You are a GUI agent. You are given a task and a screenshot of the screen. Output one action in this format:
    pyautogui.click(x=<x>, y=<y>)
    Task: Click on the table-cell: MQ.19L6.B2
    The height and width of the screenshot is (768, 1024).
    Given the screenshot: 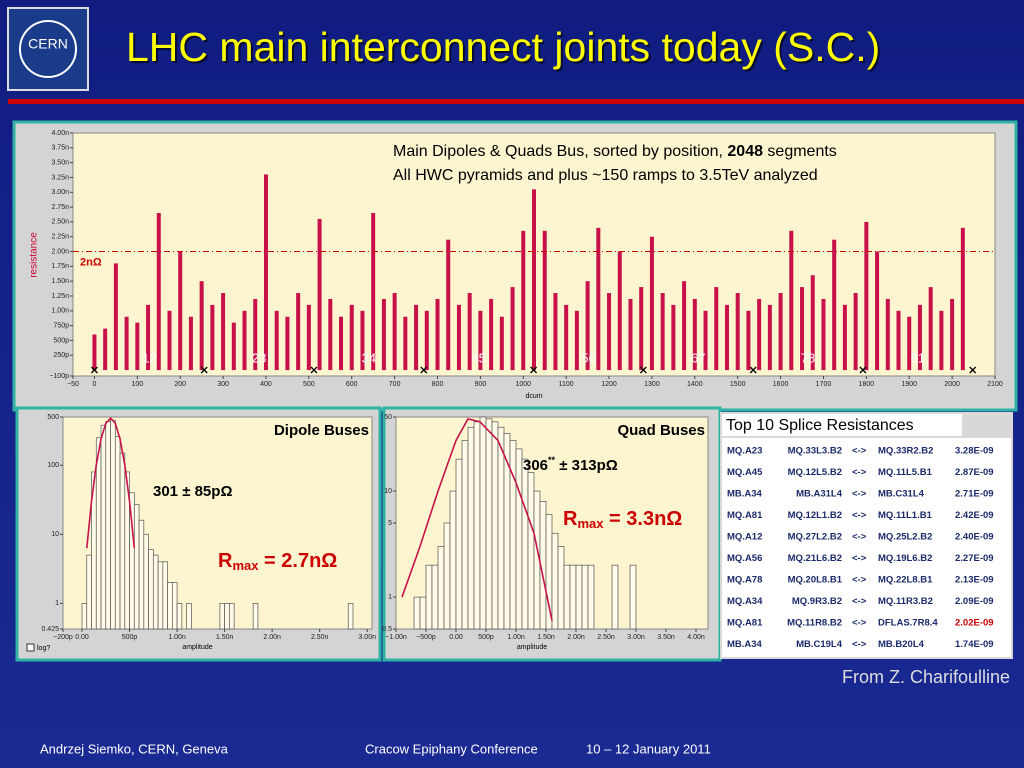 What is the action you would take?
    pyautogui.click(x=905, y=558)
    